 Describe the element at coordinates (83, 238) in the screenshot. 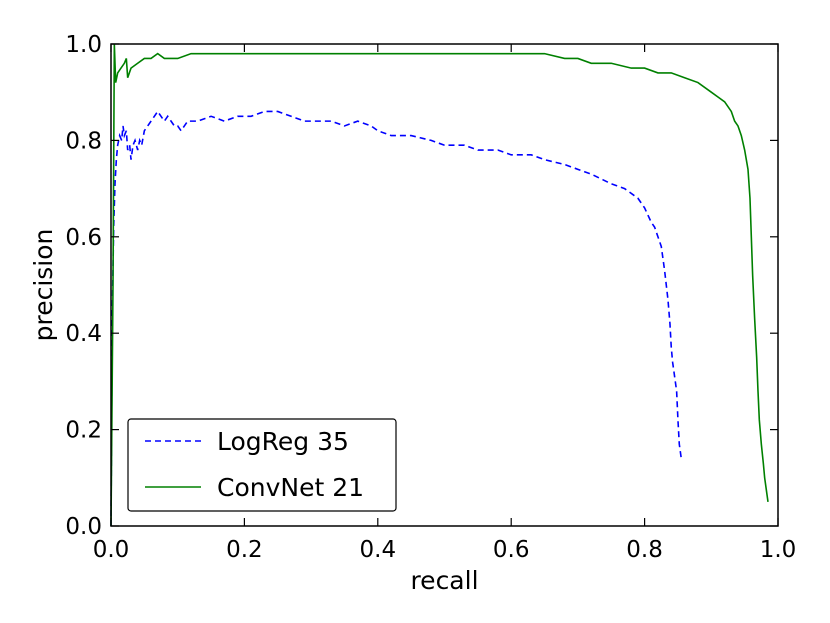

I see `y-tick-label: 0.6` at that location.